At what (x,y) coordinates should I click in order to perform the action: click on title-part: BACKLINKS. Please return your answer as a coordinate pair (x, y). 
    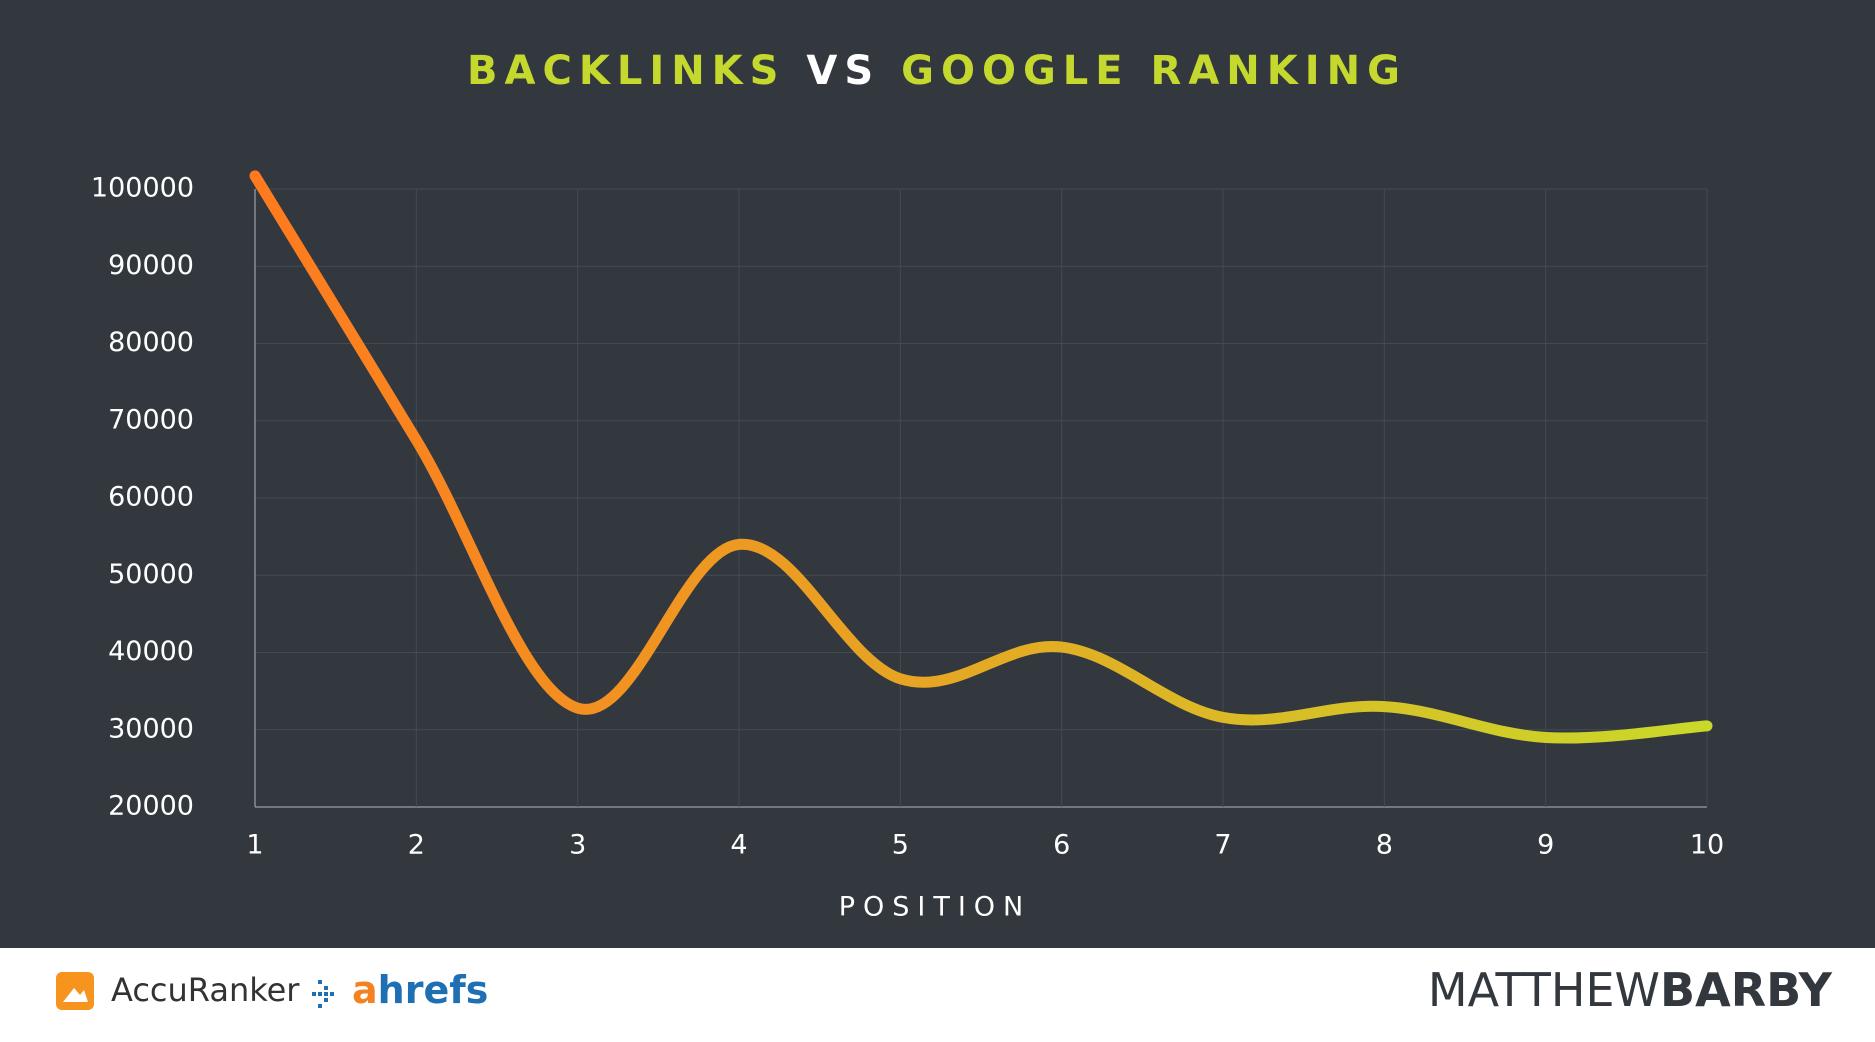
    Looking at the image, I should click on (626, 71).